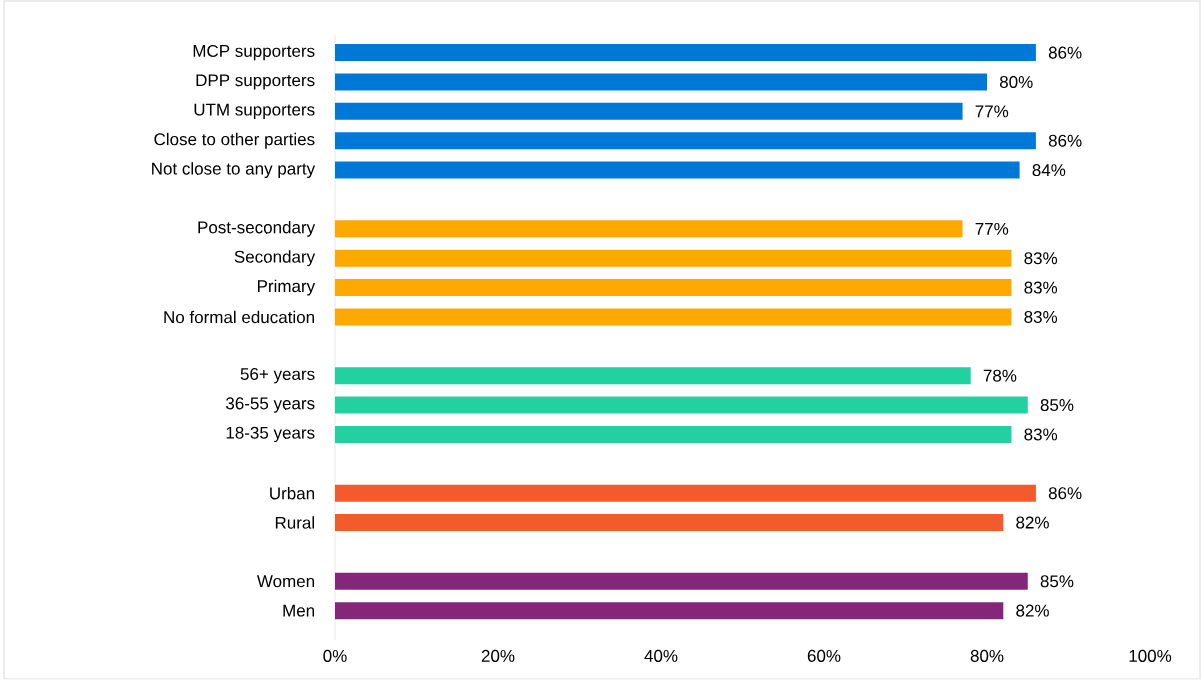 The height and width of the screenshot is (680, 1201). What do you see at coordinates (234, 140) in the screenshot?
I see `y-tick-label: Close to other parties` at bounding box center [234, 140].